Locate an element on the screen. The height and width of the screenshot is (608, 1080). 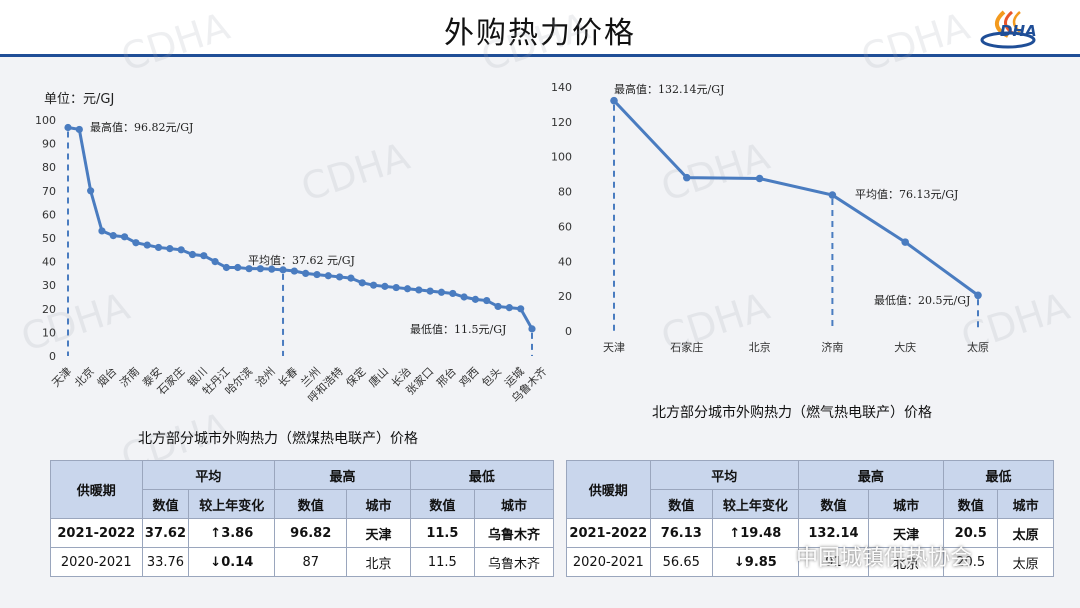
max-city-cell: 天津 is located at coordinates (378, 533).